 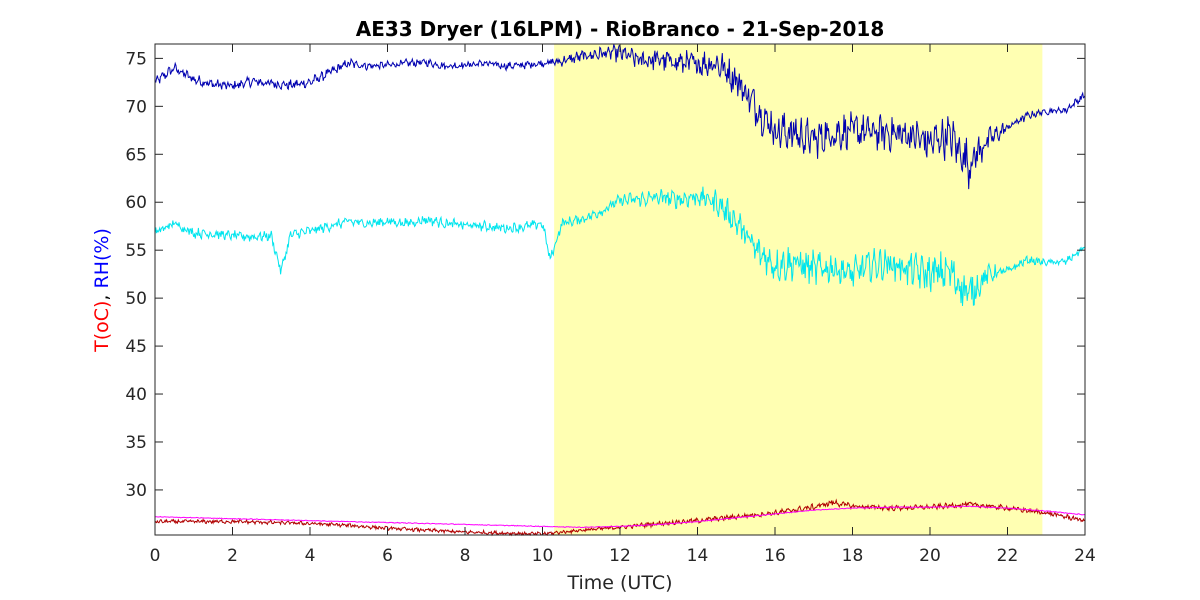 What do you see at coordinates (136, 251) in the screenshot?
I see `y-tick-label: 55` at bounding box center [136, 251].